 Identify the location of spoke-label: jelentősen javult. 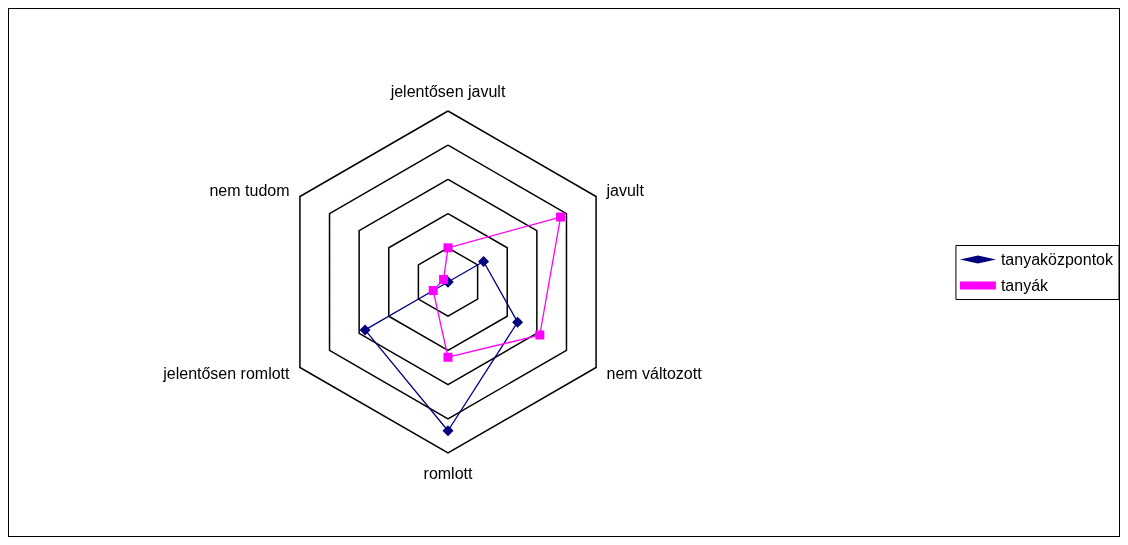
(447, 91).